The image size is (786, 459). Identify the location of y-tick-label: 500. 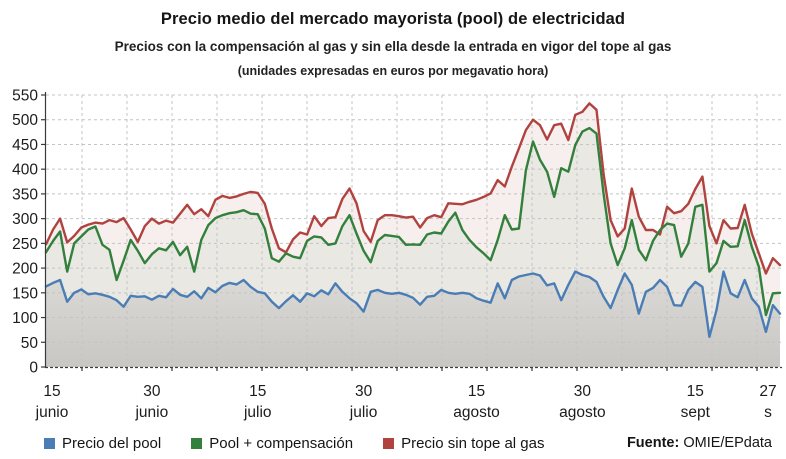
(25, 120).